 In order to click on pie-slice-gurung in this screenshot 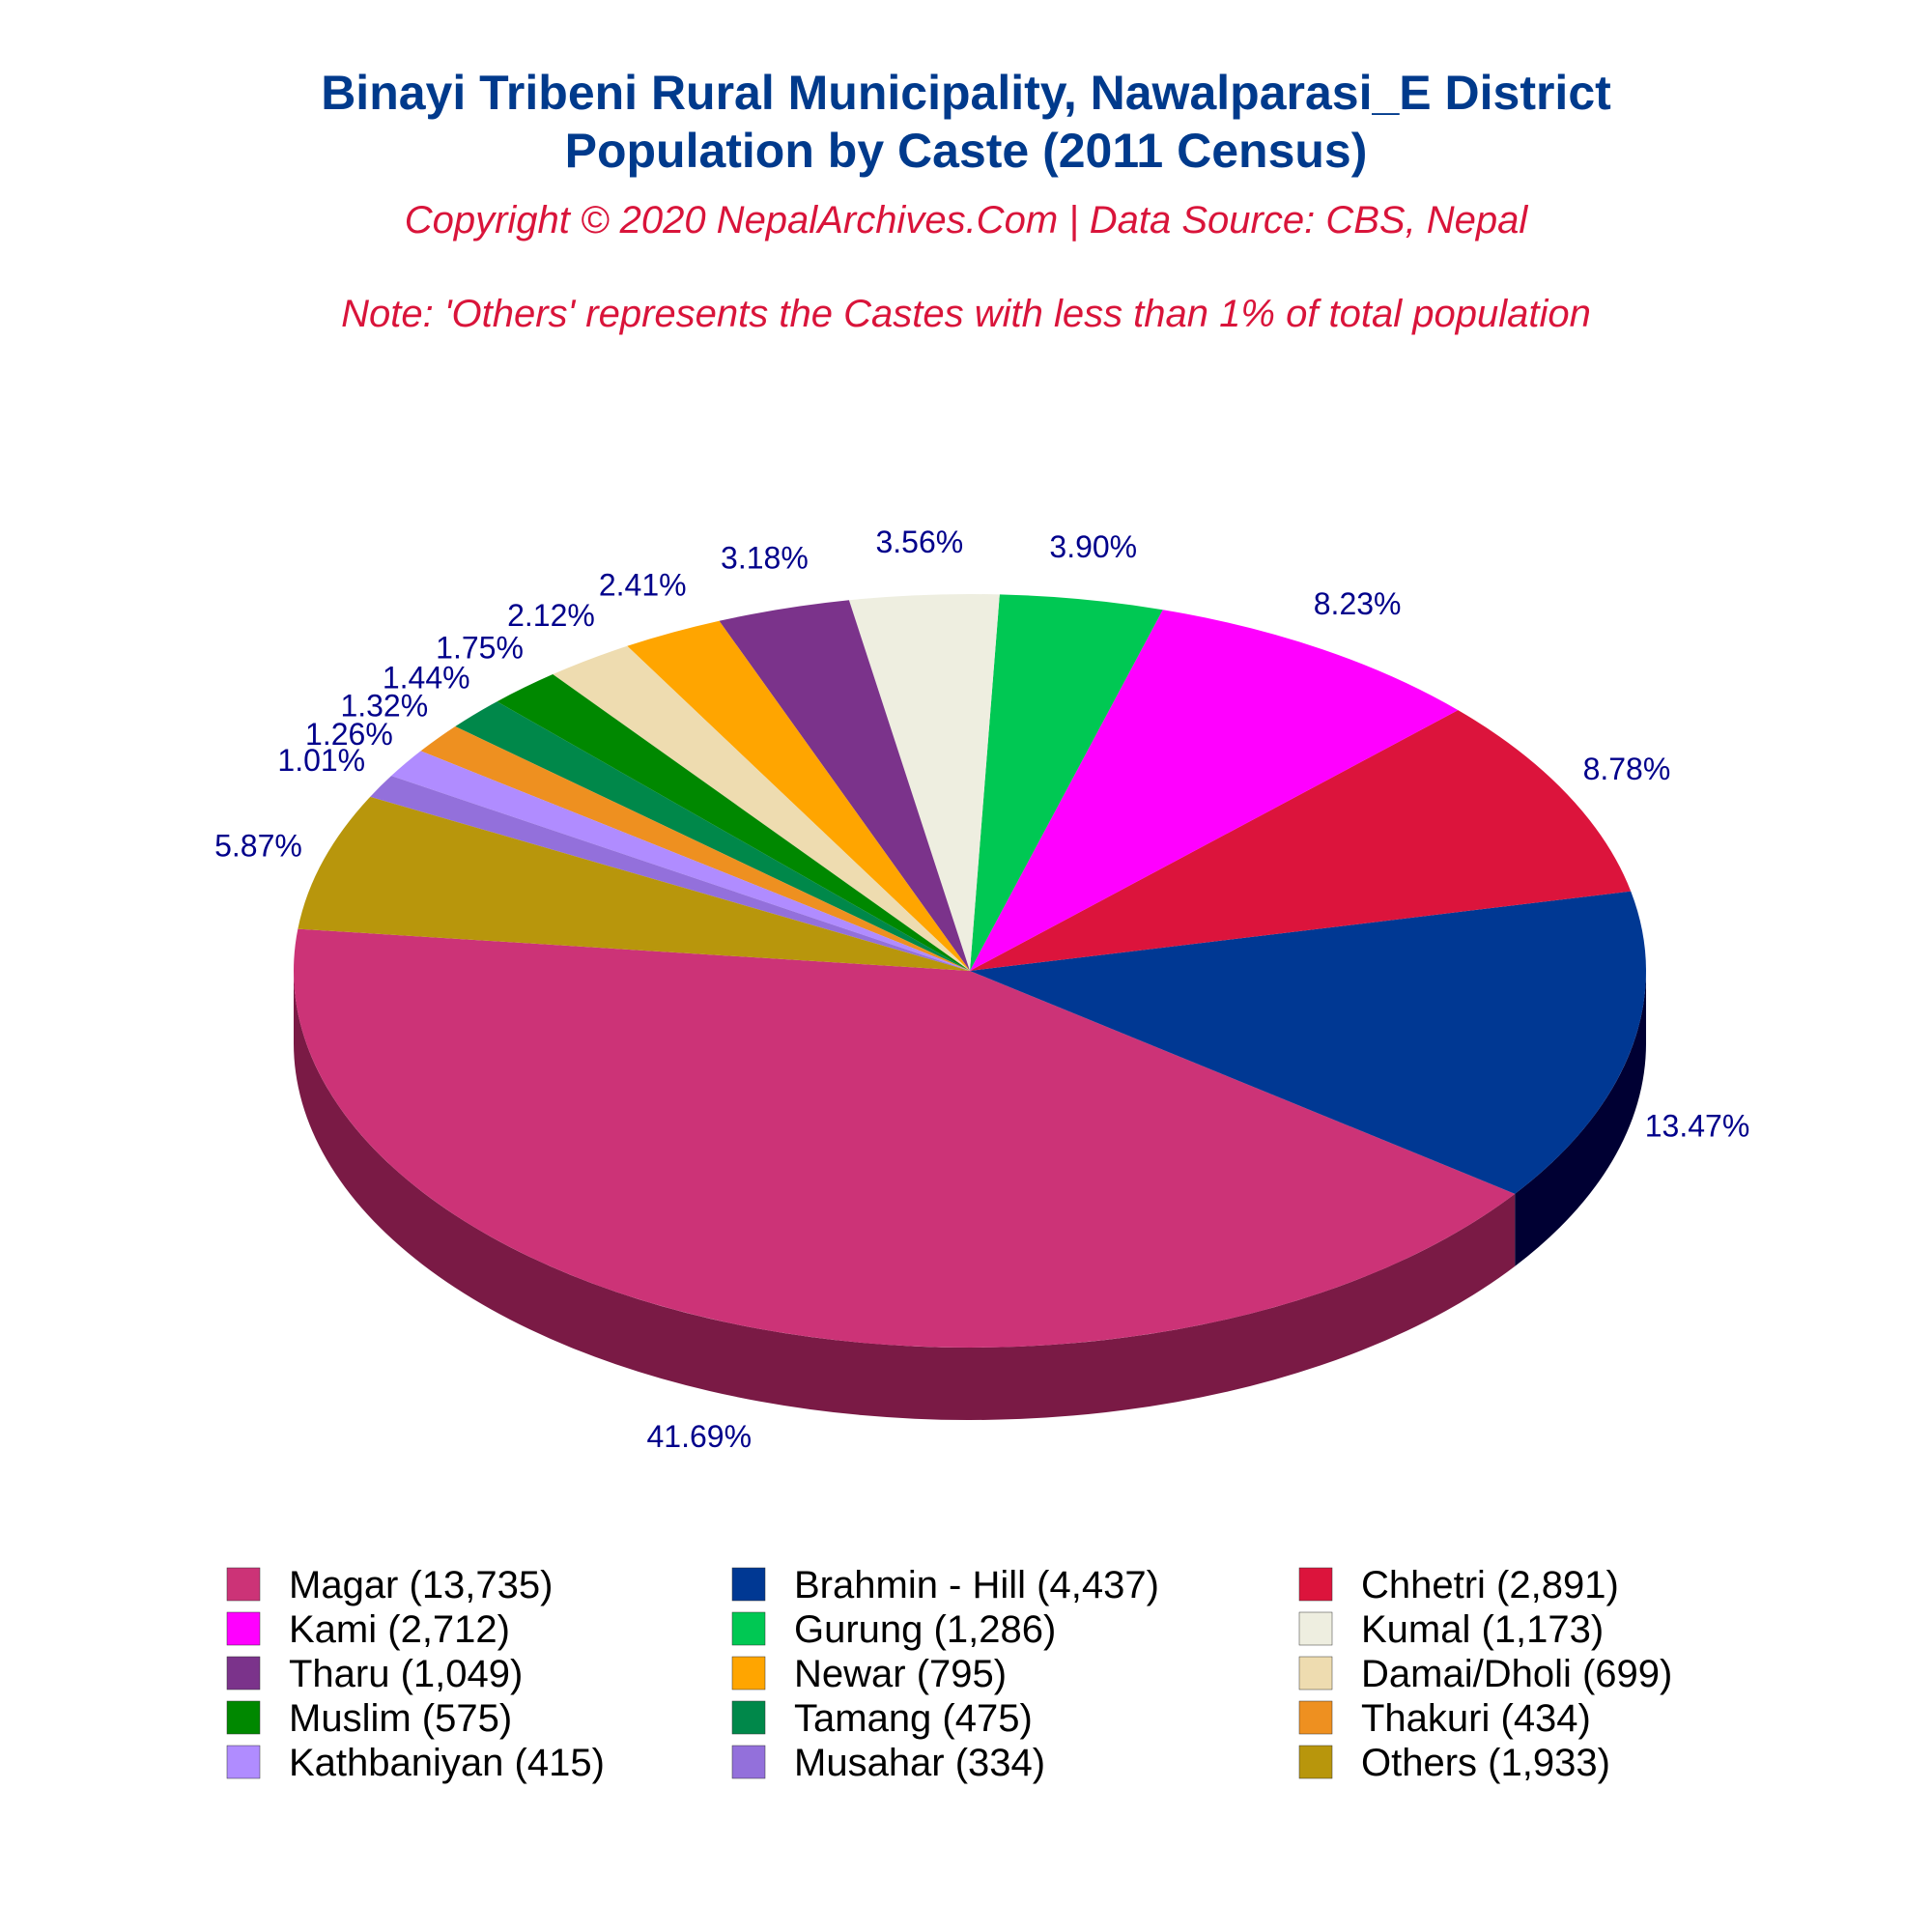, I will do `click(1066, 782)`.